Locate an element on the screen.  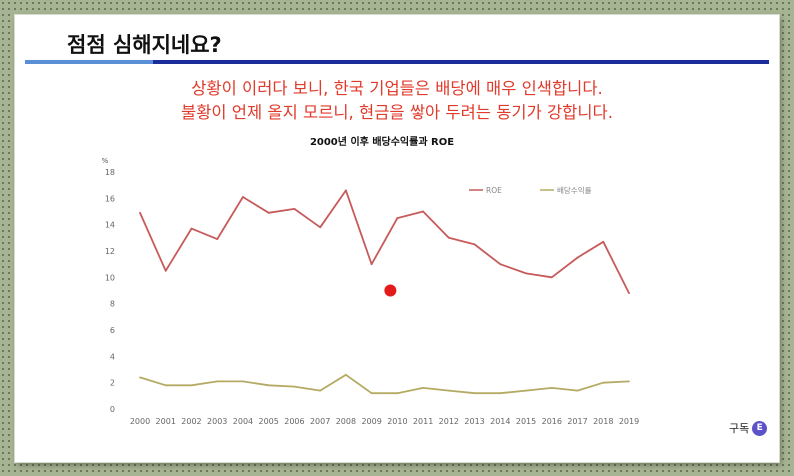
title-underline is located at coordinates (397, 62).